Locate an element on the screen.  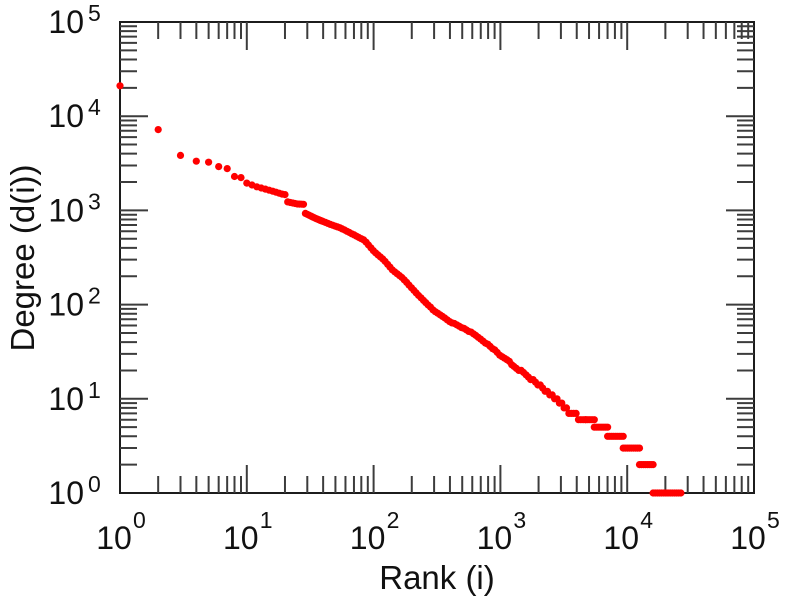
x-tick-label-exponent: 0 is located at coordinates (139, 520).